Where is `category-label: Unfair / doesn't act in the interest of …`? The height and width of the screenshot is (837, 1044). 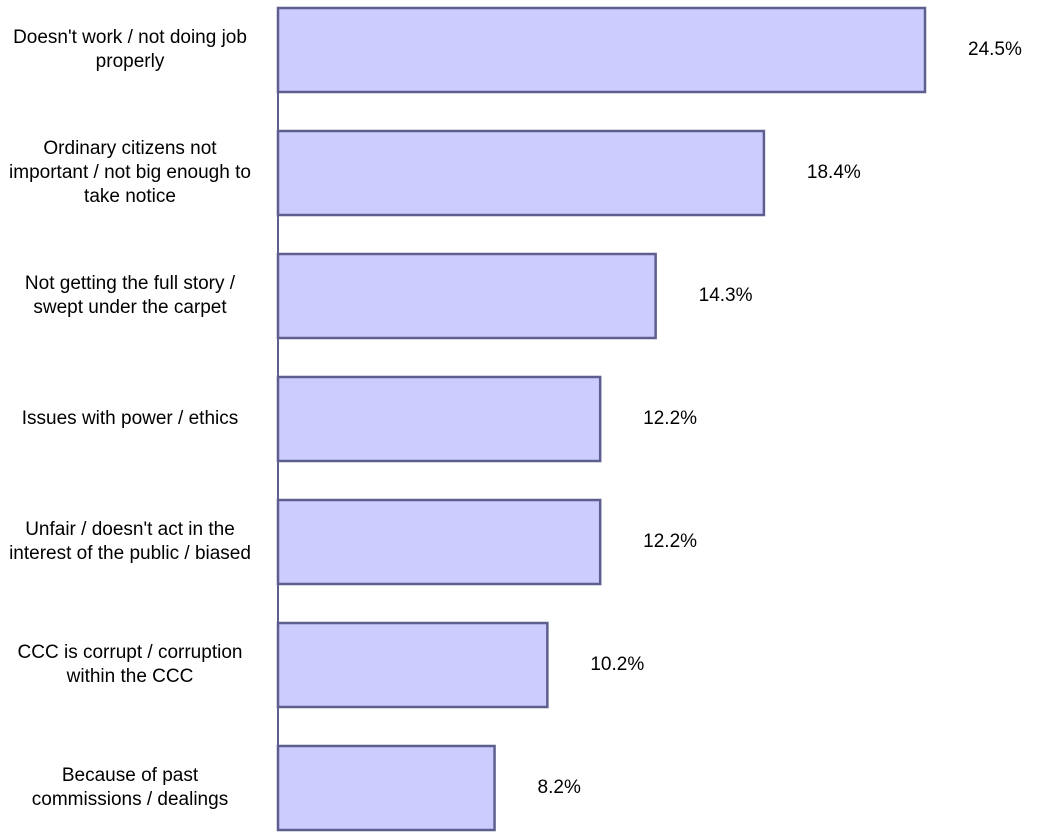 category-label: Unfair / doesn't act in the interest of … is located at coordinates (130, 541).